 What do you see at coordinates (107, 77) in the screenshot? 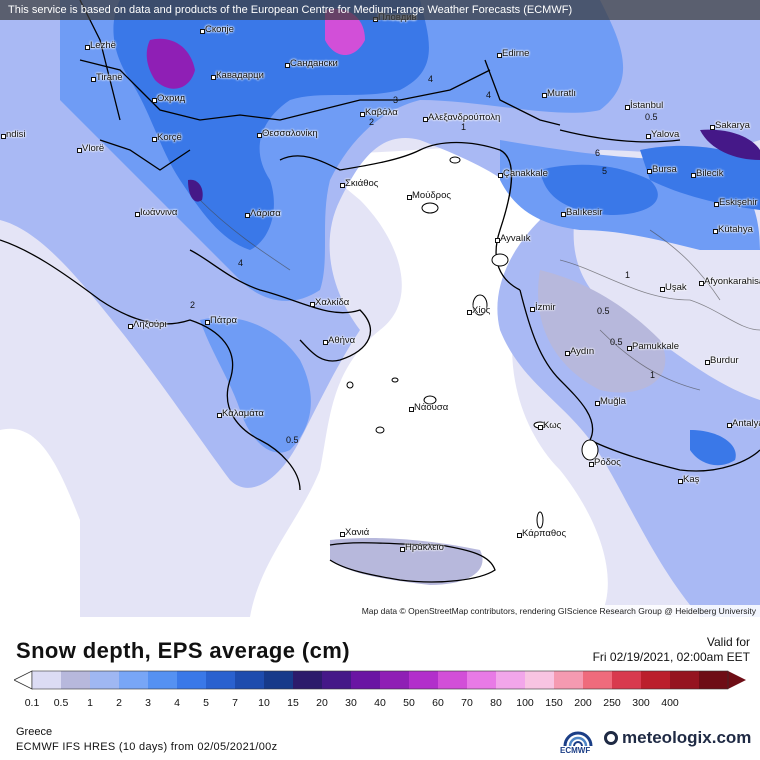
I see `city-label: Tiranë` at bounding box center [107, 77].